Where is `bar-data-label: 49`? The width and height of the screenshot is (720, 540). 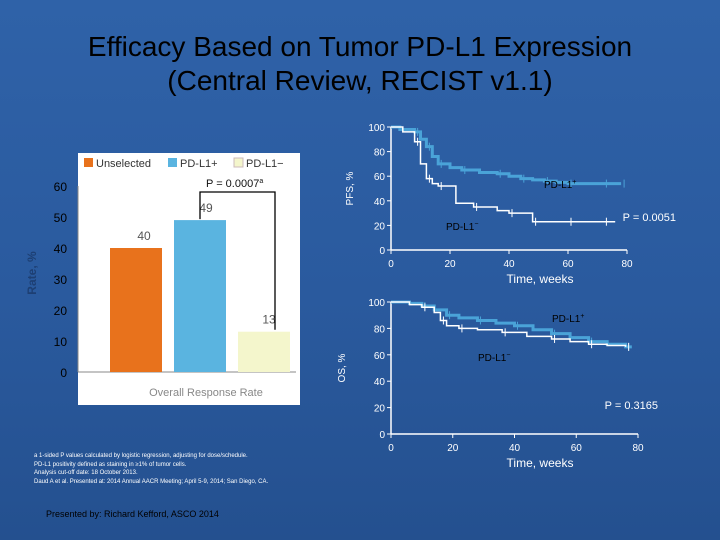 bar-data-label: 49 is located at coordinates (206, 208).